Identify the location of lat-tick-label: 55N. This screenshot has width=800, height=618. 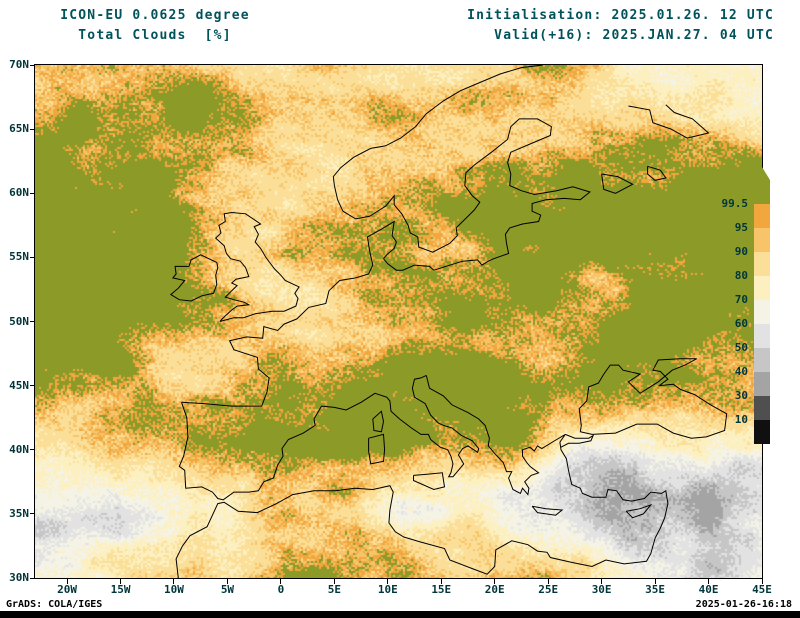
(19, 257).